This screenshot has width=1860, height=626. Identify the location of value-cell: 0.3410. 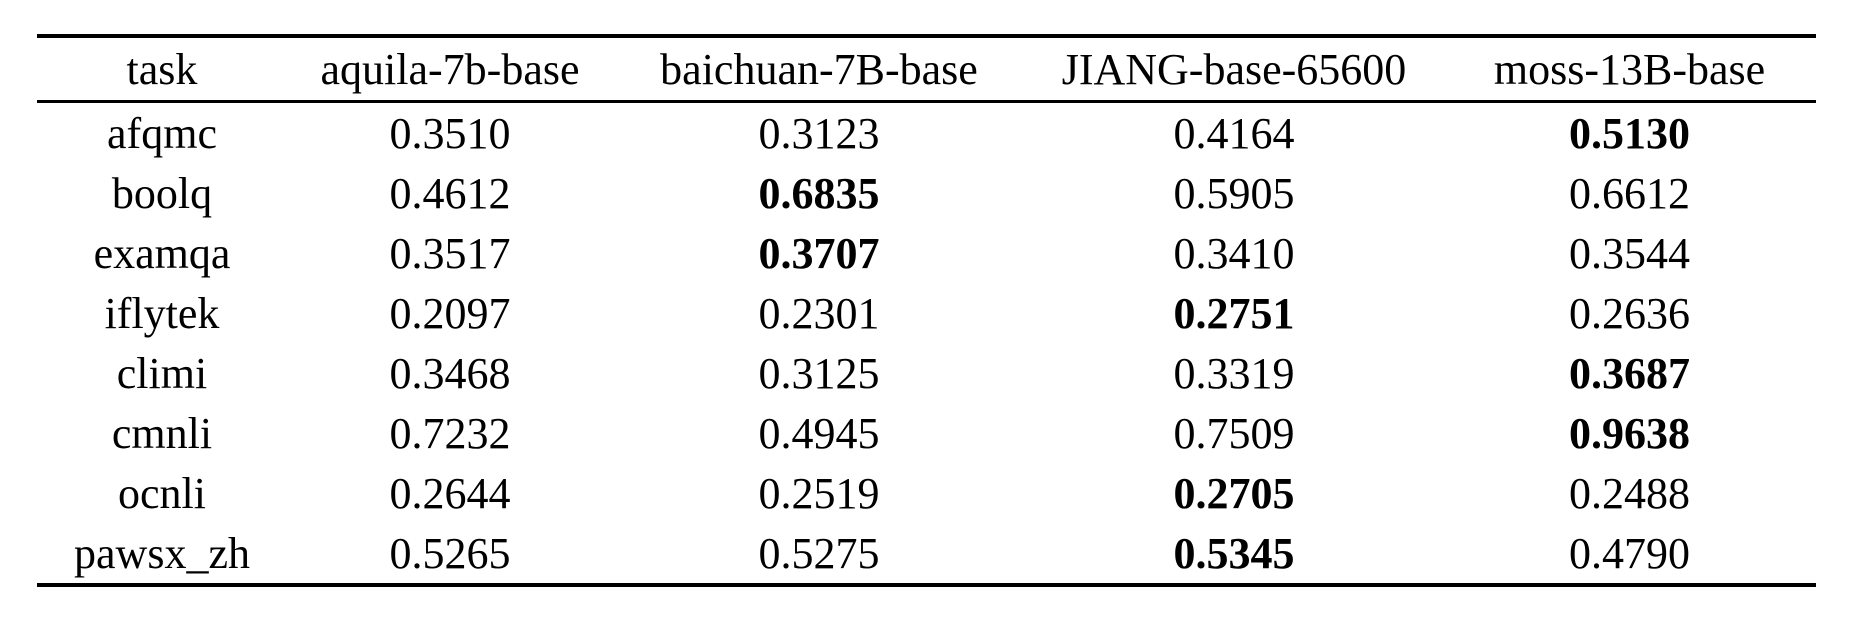
(1234, 253).